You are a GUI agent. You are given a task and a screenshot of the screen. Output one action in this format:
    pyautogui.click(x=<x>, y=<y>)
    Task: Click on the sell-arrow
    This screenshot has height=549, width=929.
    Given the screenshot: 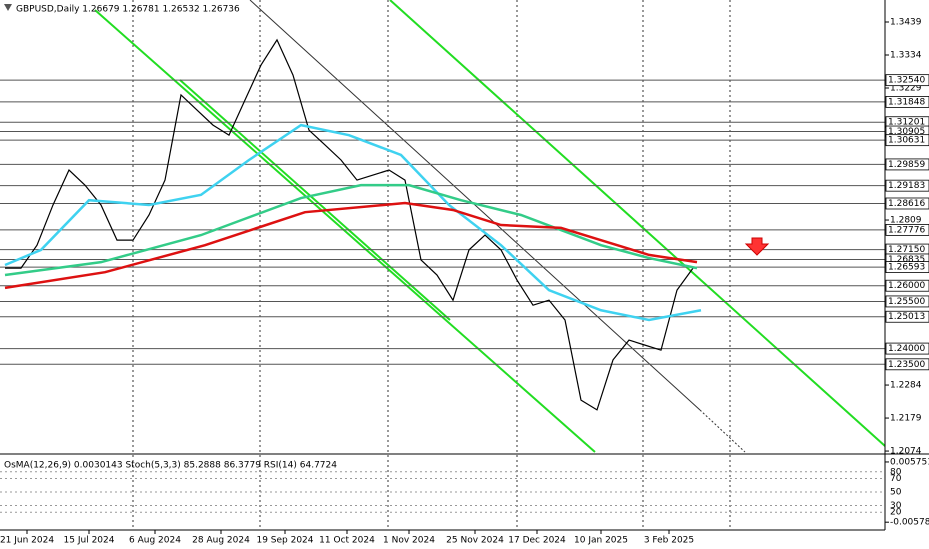 What is the action you would take?
    pyautogui.click(x=757, y=246)
    